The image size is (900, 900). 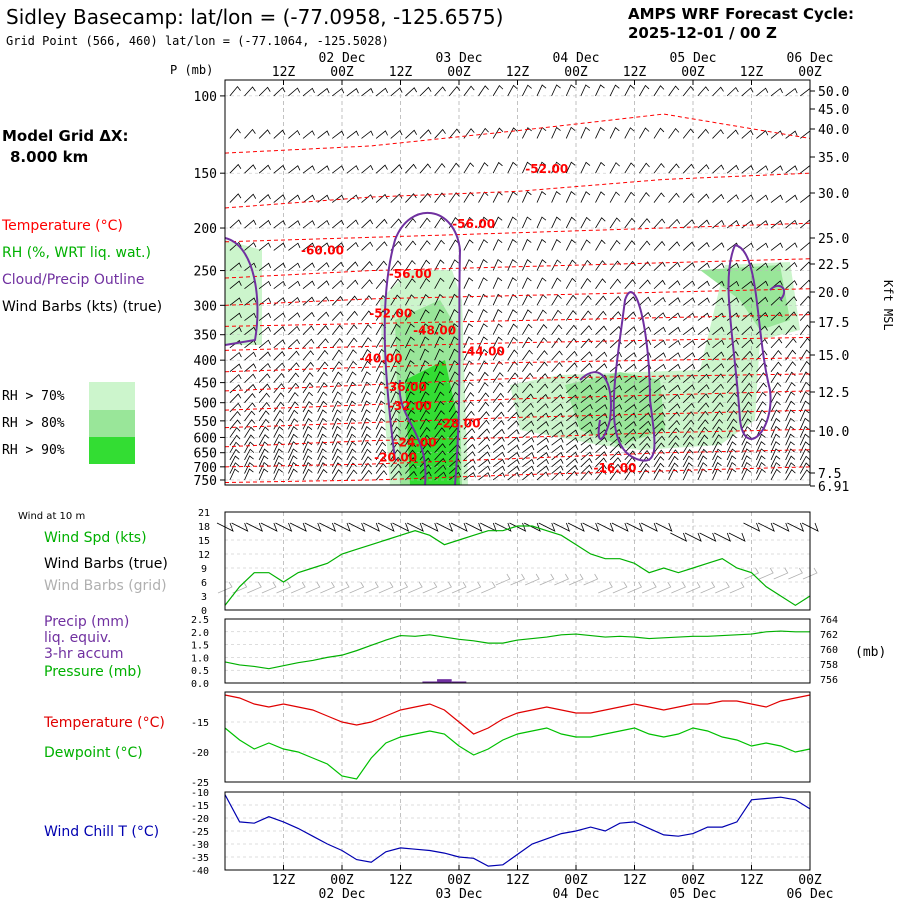 I want to click on time-date-label: 04 Dec, so click(x=576, y=893).